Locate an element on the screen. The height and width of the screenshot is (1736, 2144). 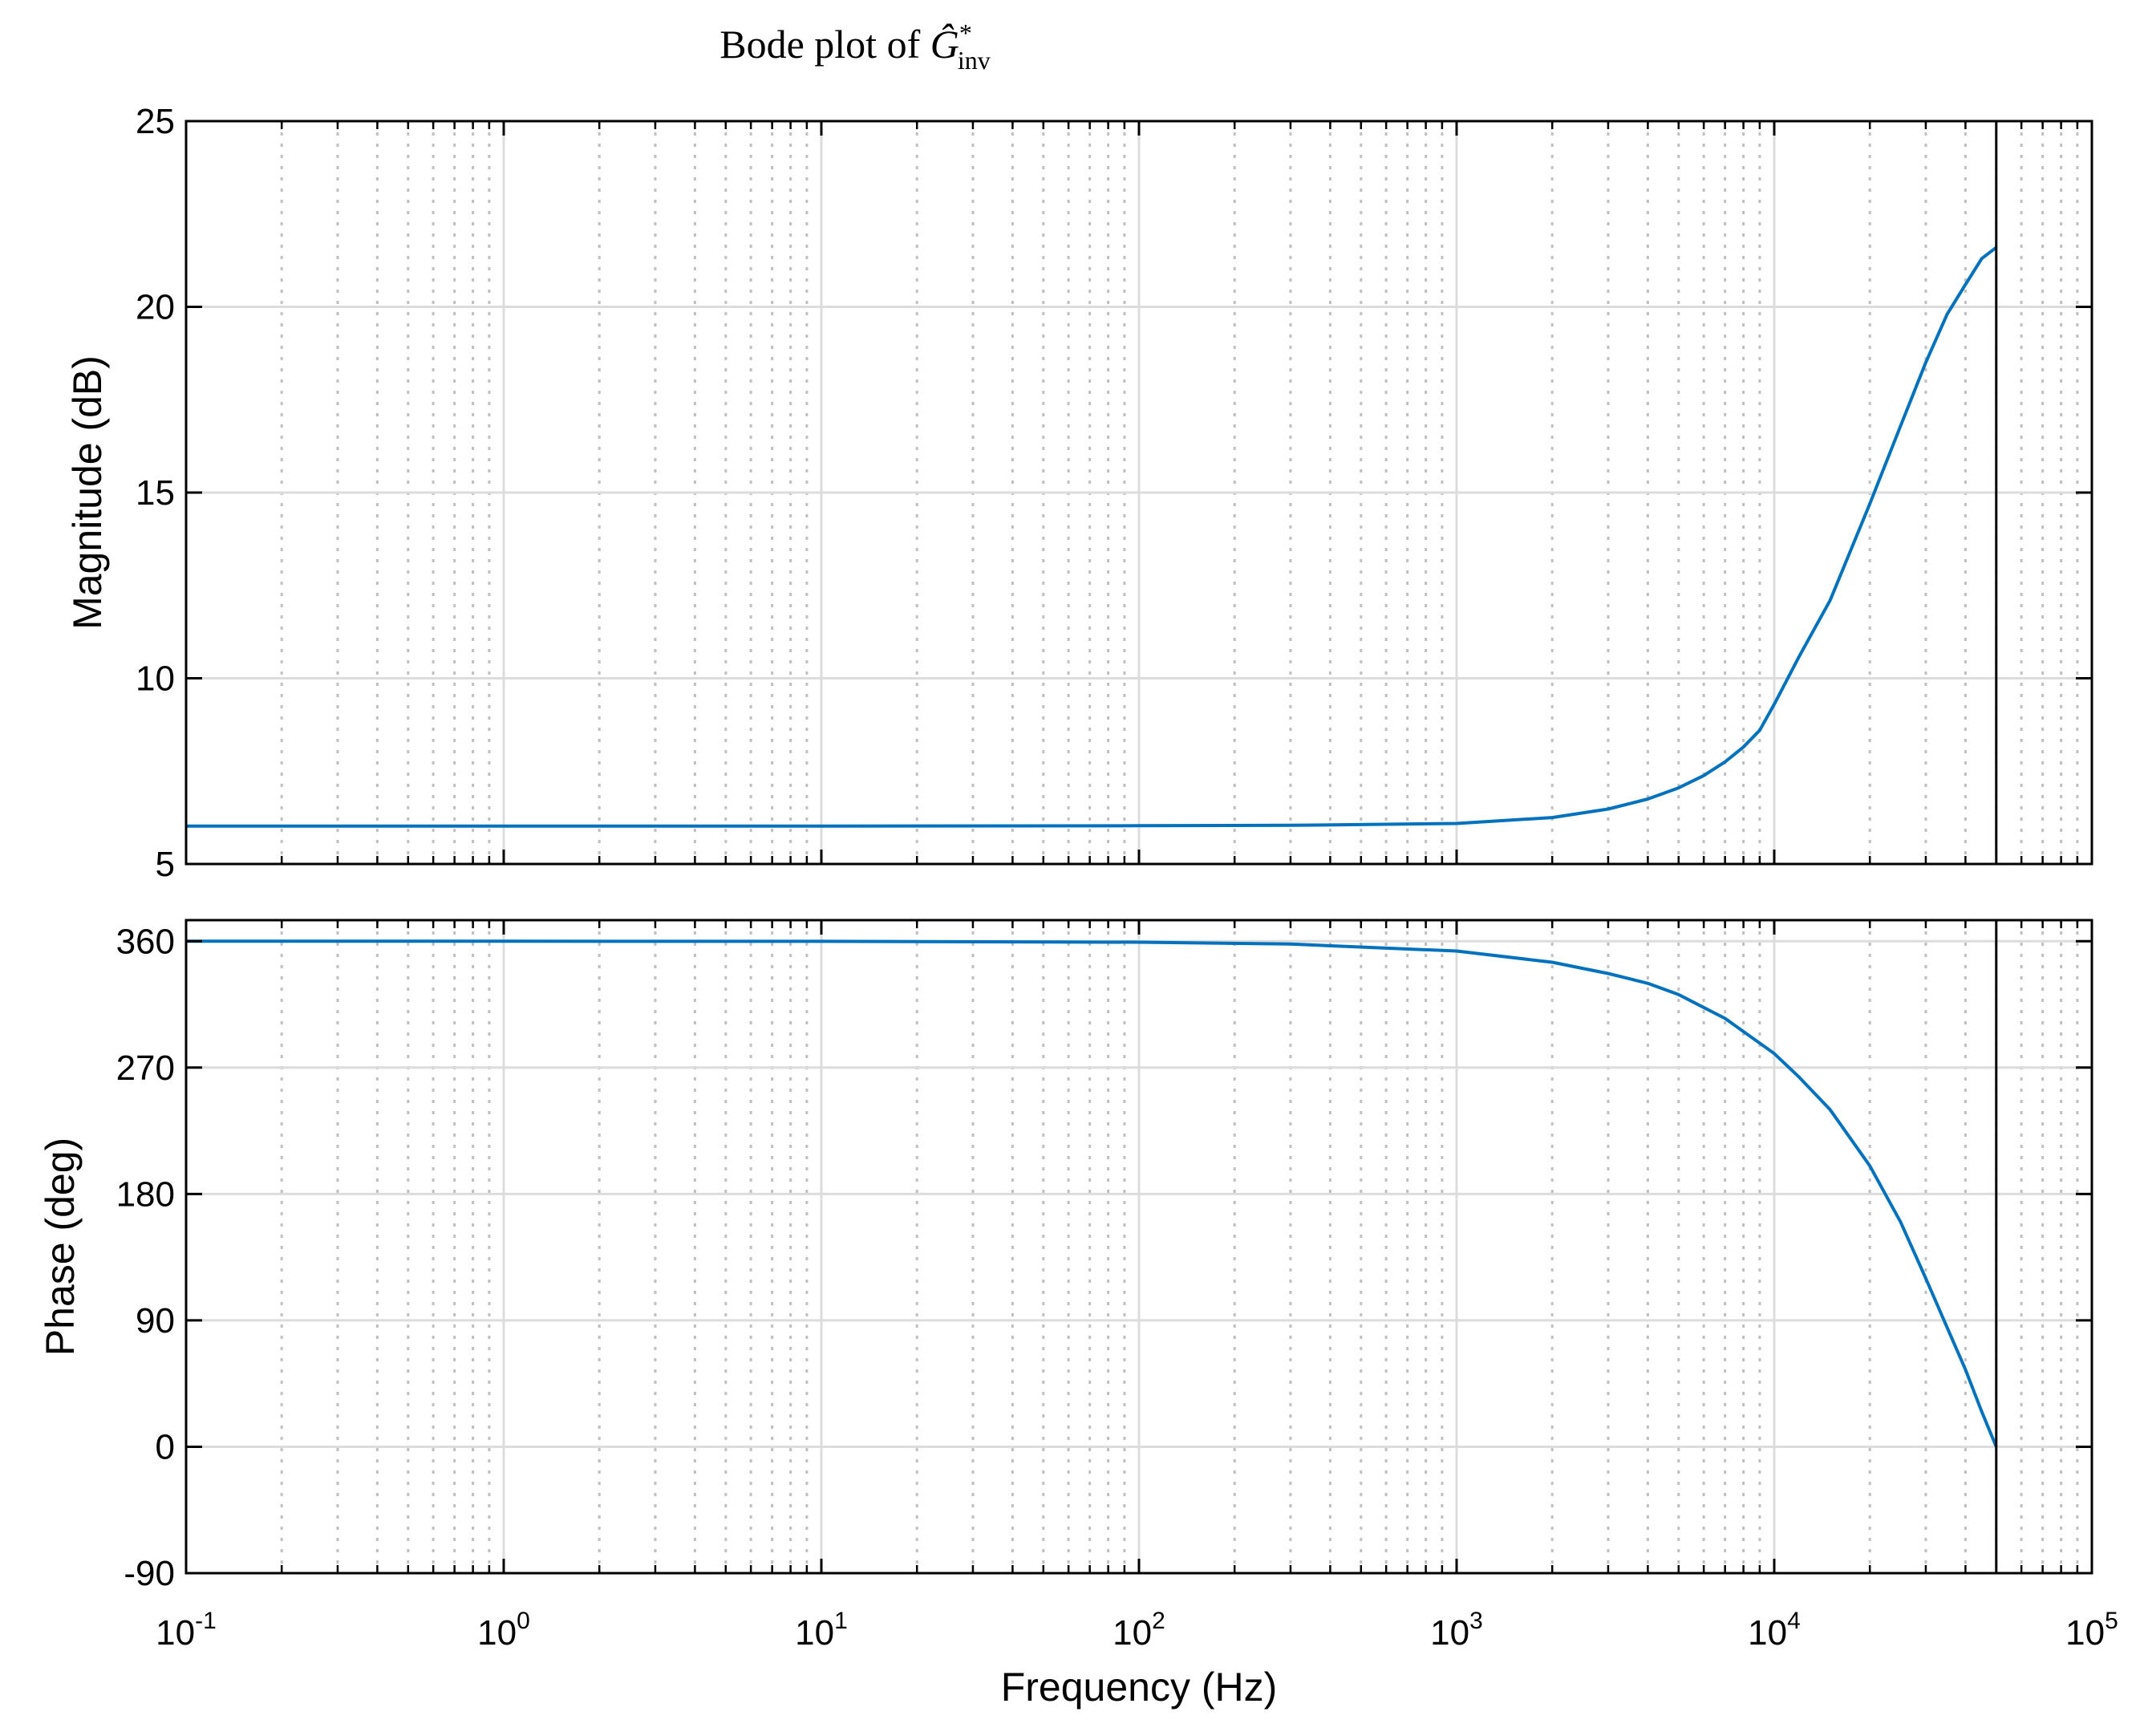
y-tick-label: 20 is located at coordinates (155, 308).